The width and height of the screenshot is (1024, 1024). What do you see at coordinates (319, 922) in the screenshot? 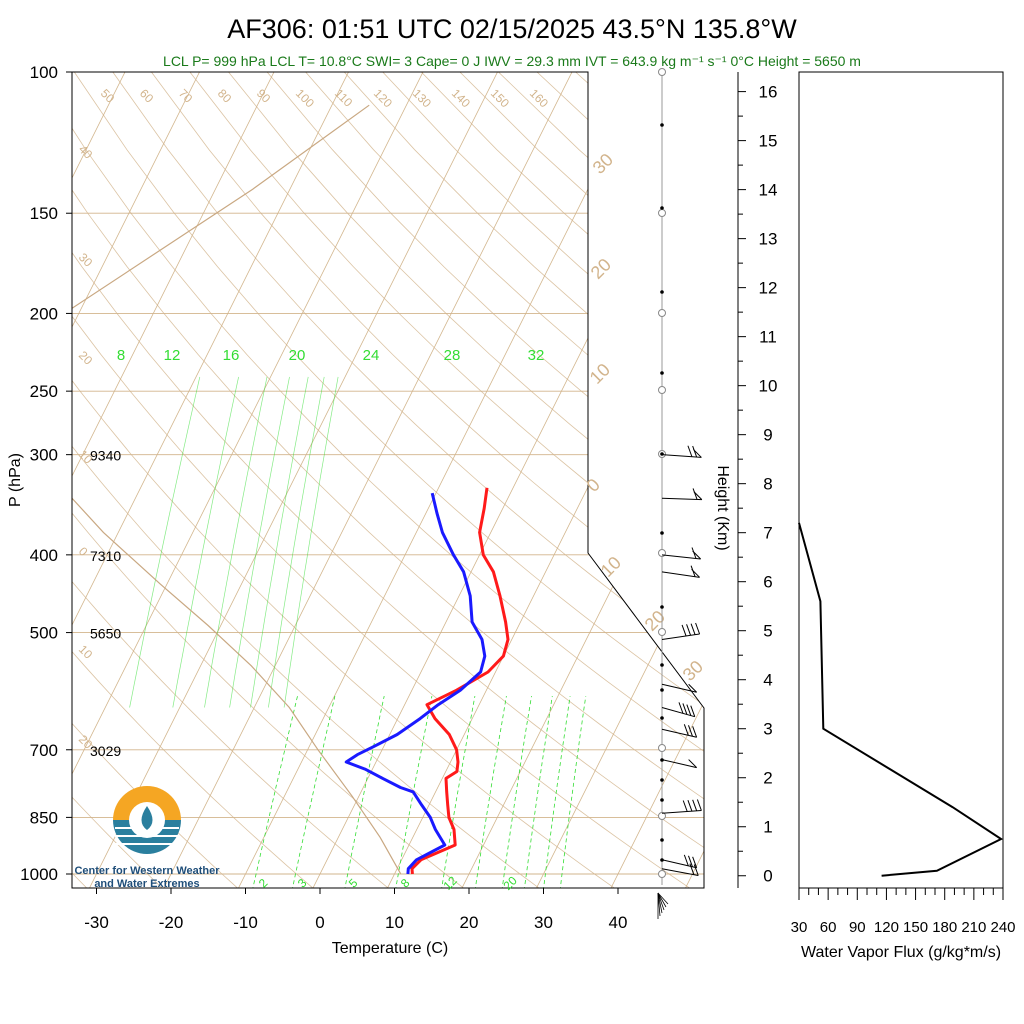
I see `temperature-tick-label: 0` at bounding box center [319, 922].